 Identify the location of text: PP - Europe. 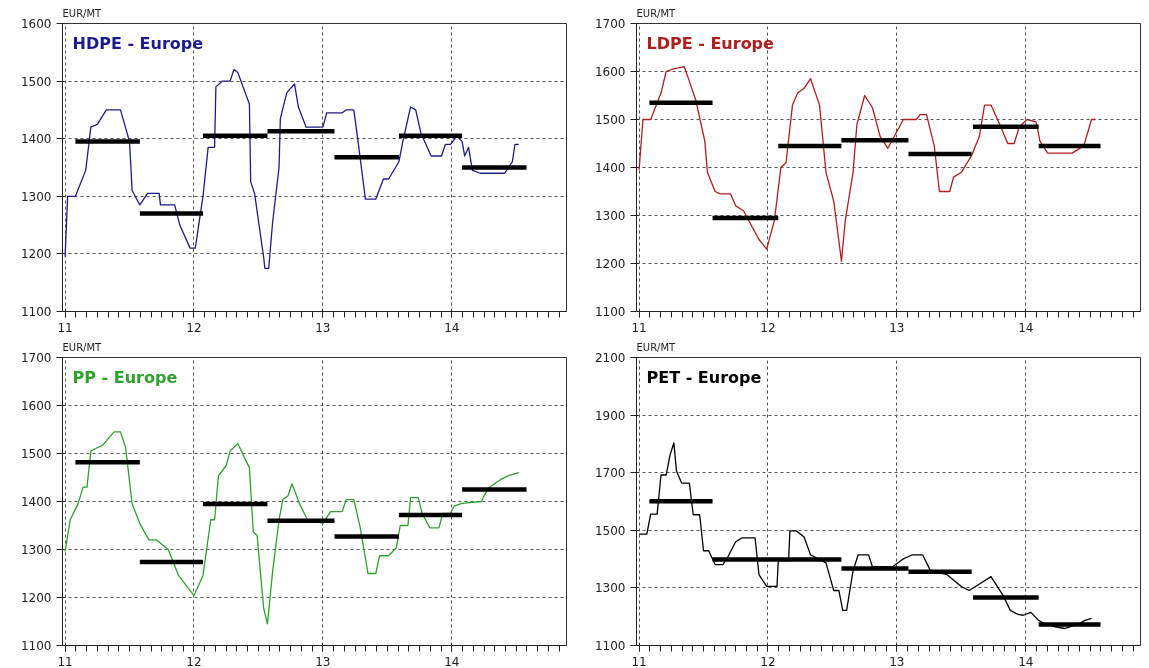
(125, 377).